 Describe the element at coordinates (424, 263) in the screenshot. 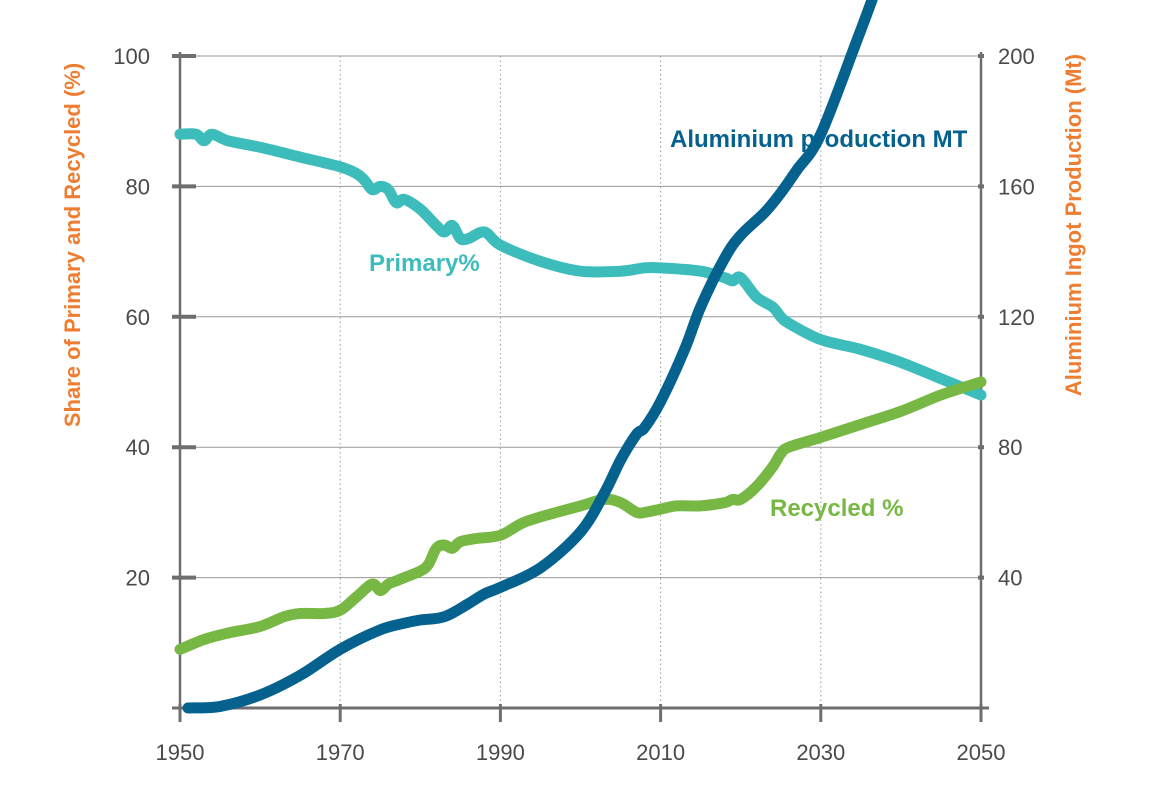

I see `series-label-primary: Primary%` at that location.